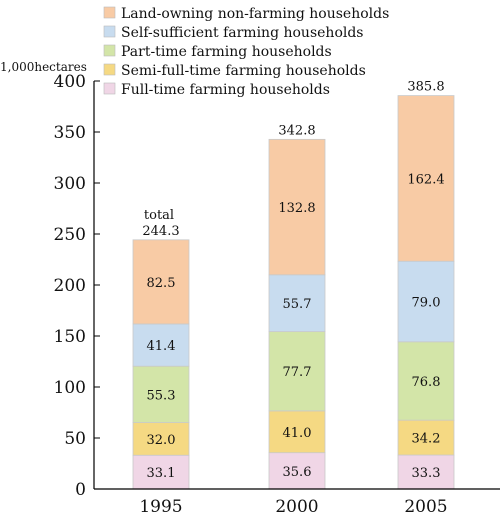  I want to click on y-tick-label: 150, so click(70, 337).